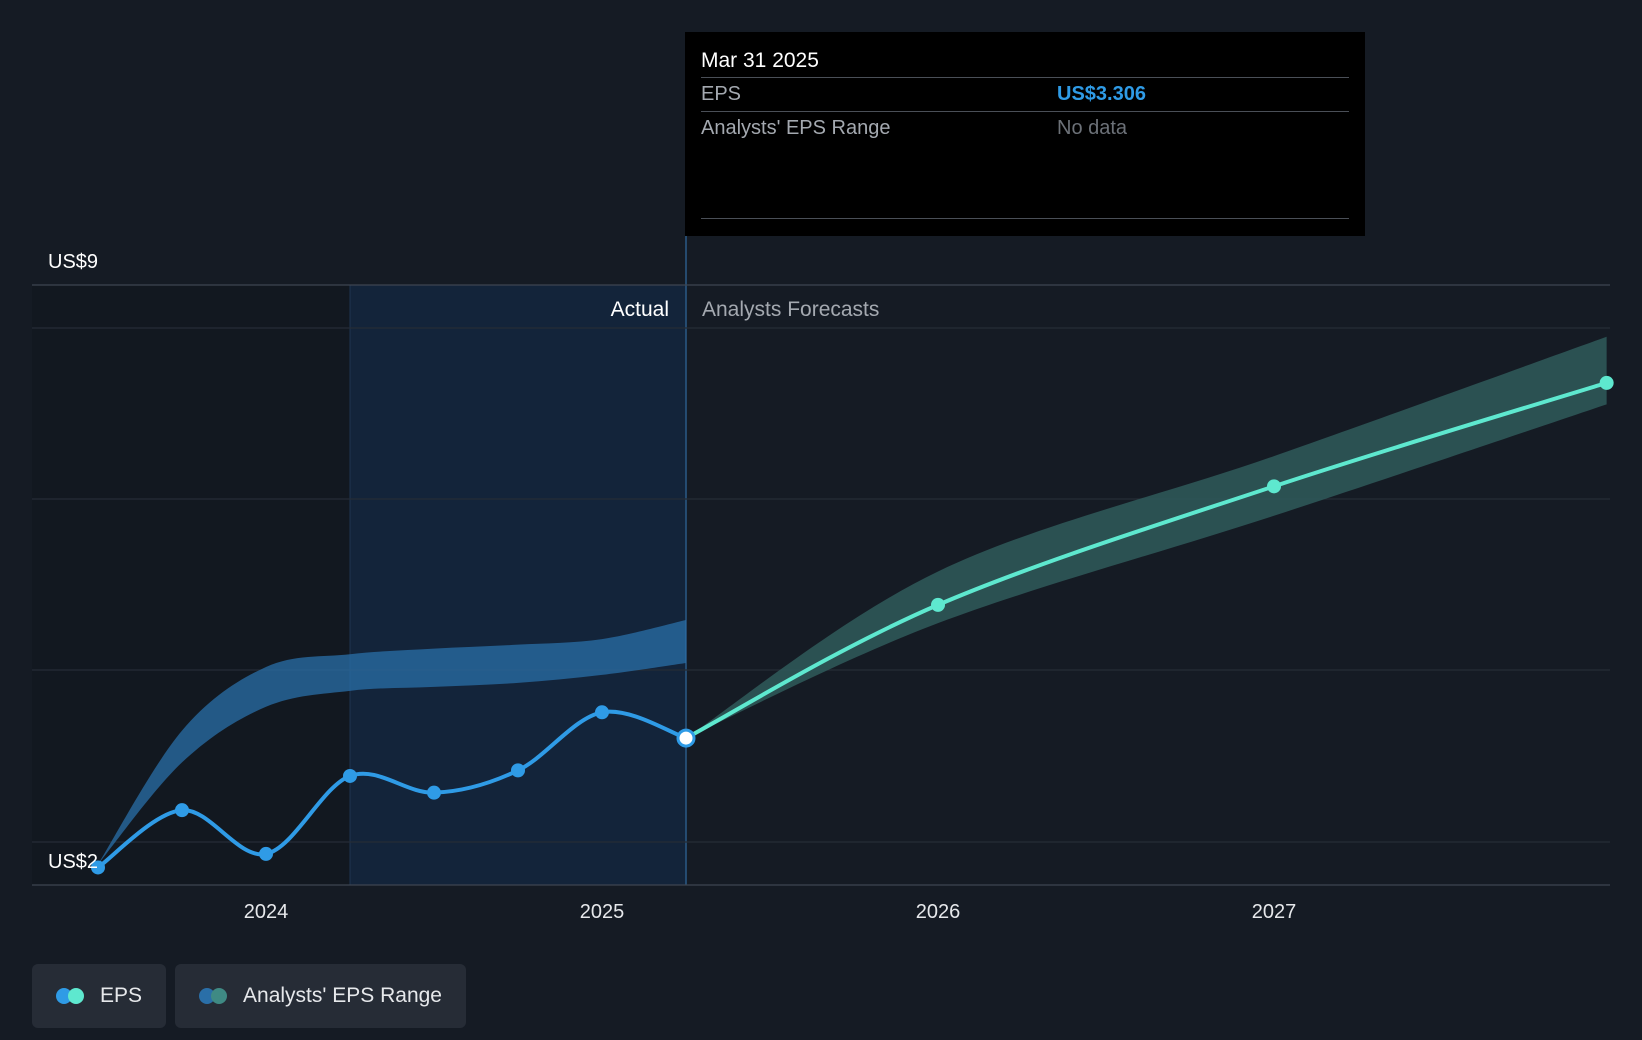 The image size is (1642, 1040). I want to click on tooltip-date: Mar 31 2025, so click(760, 60).